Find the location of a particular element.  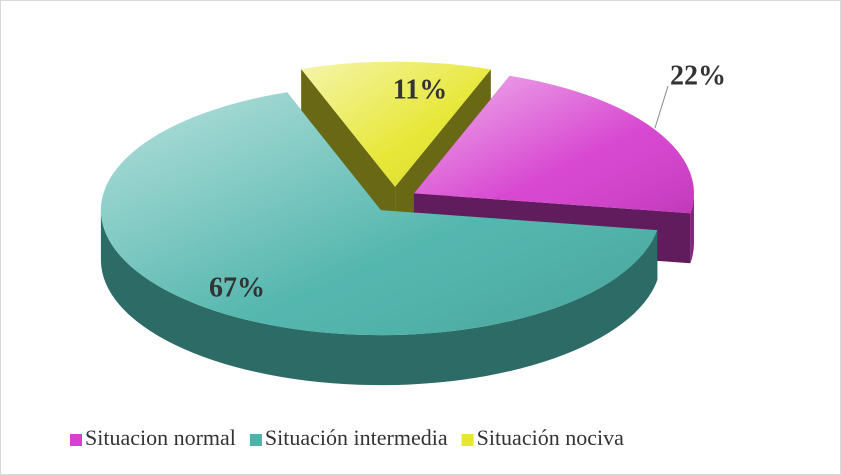

data-label: 22% is located at coordinates (698, 75).